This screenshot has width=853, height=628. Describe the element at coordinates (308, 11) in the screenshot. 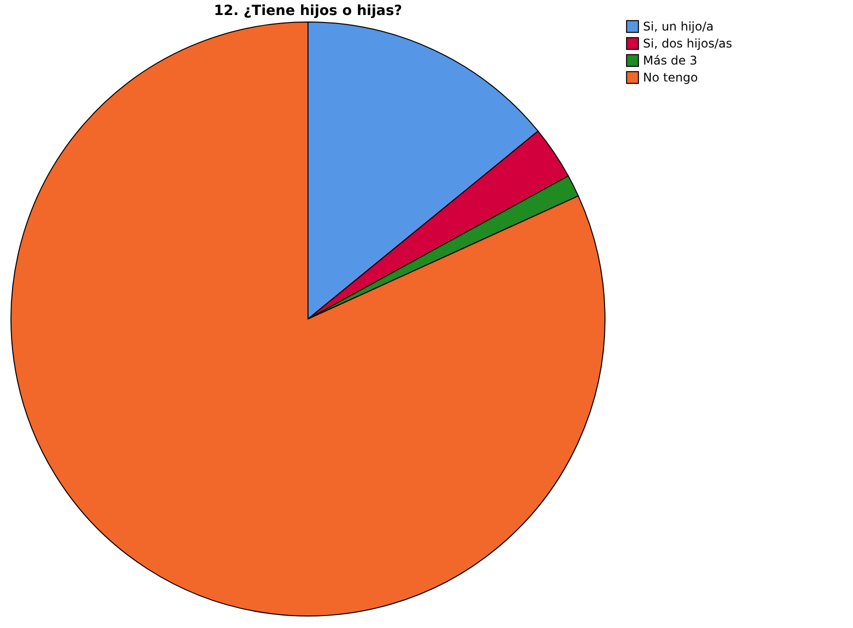

I see `chart-title: 12. ¿Tiene hijos o hijas?` at that location.